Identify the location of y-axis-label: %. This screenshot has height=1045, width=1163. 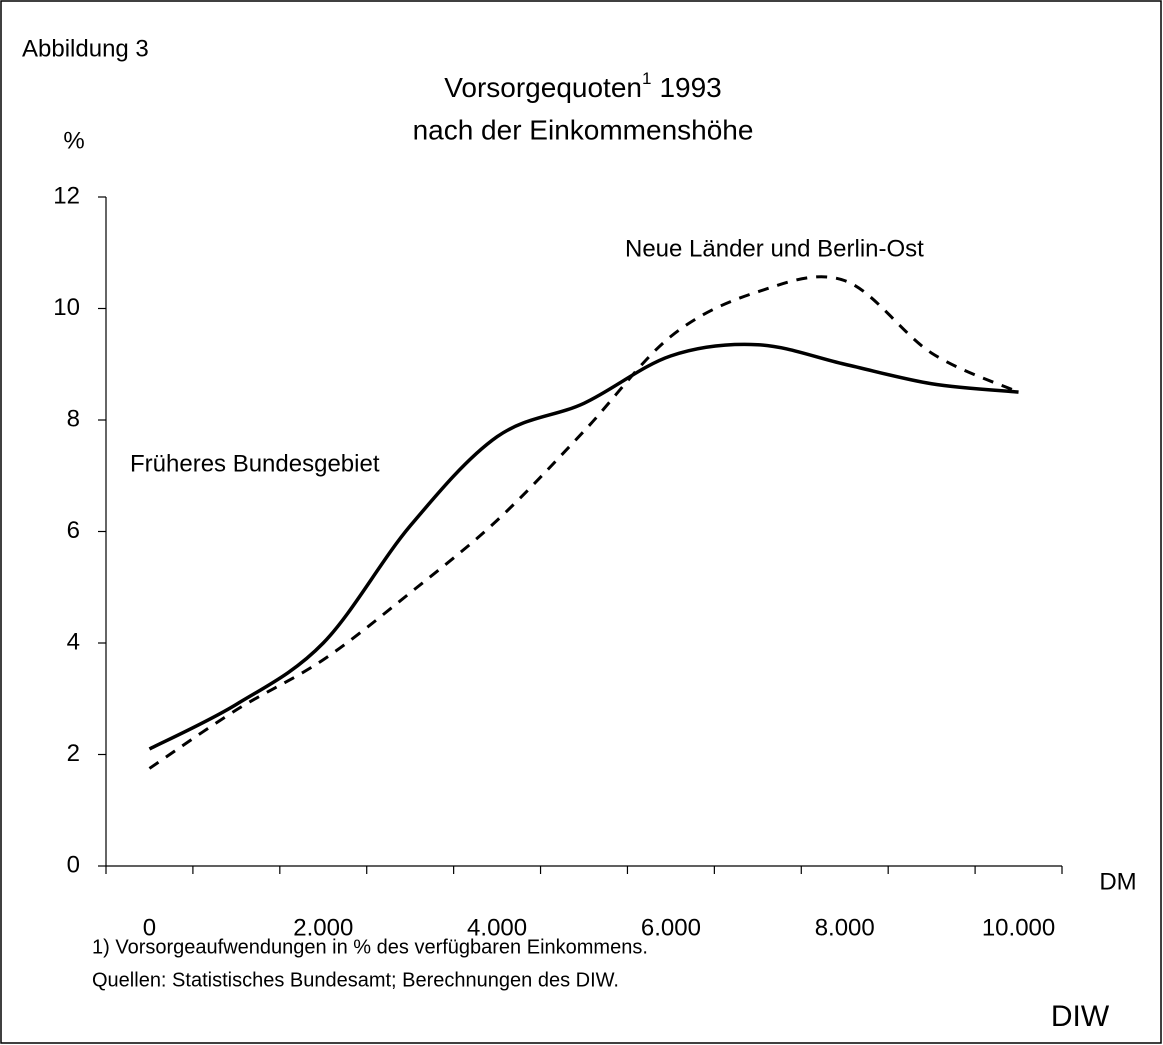
(73, 140).